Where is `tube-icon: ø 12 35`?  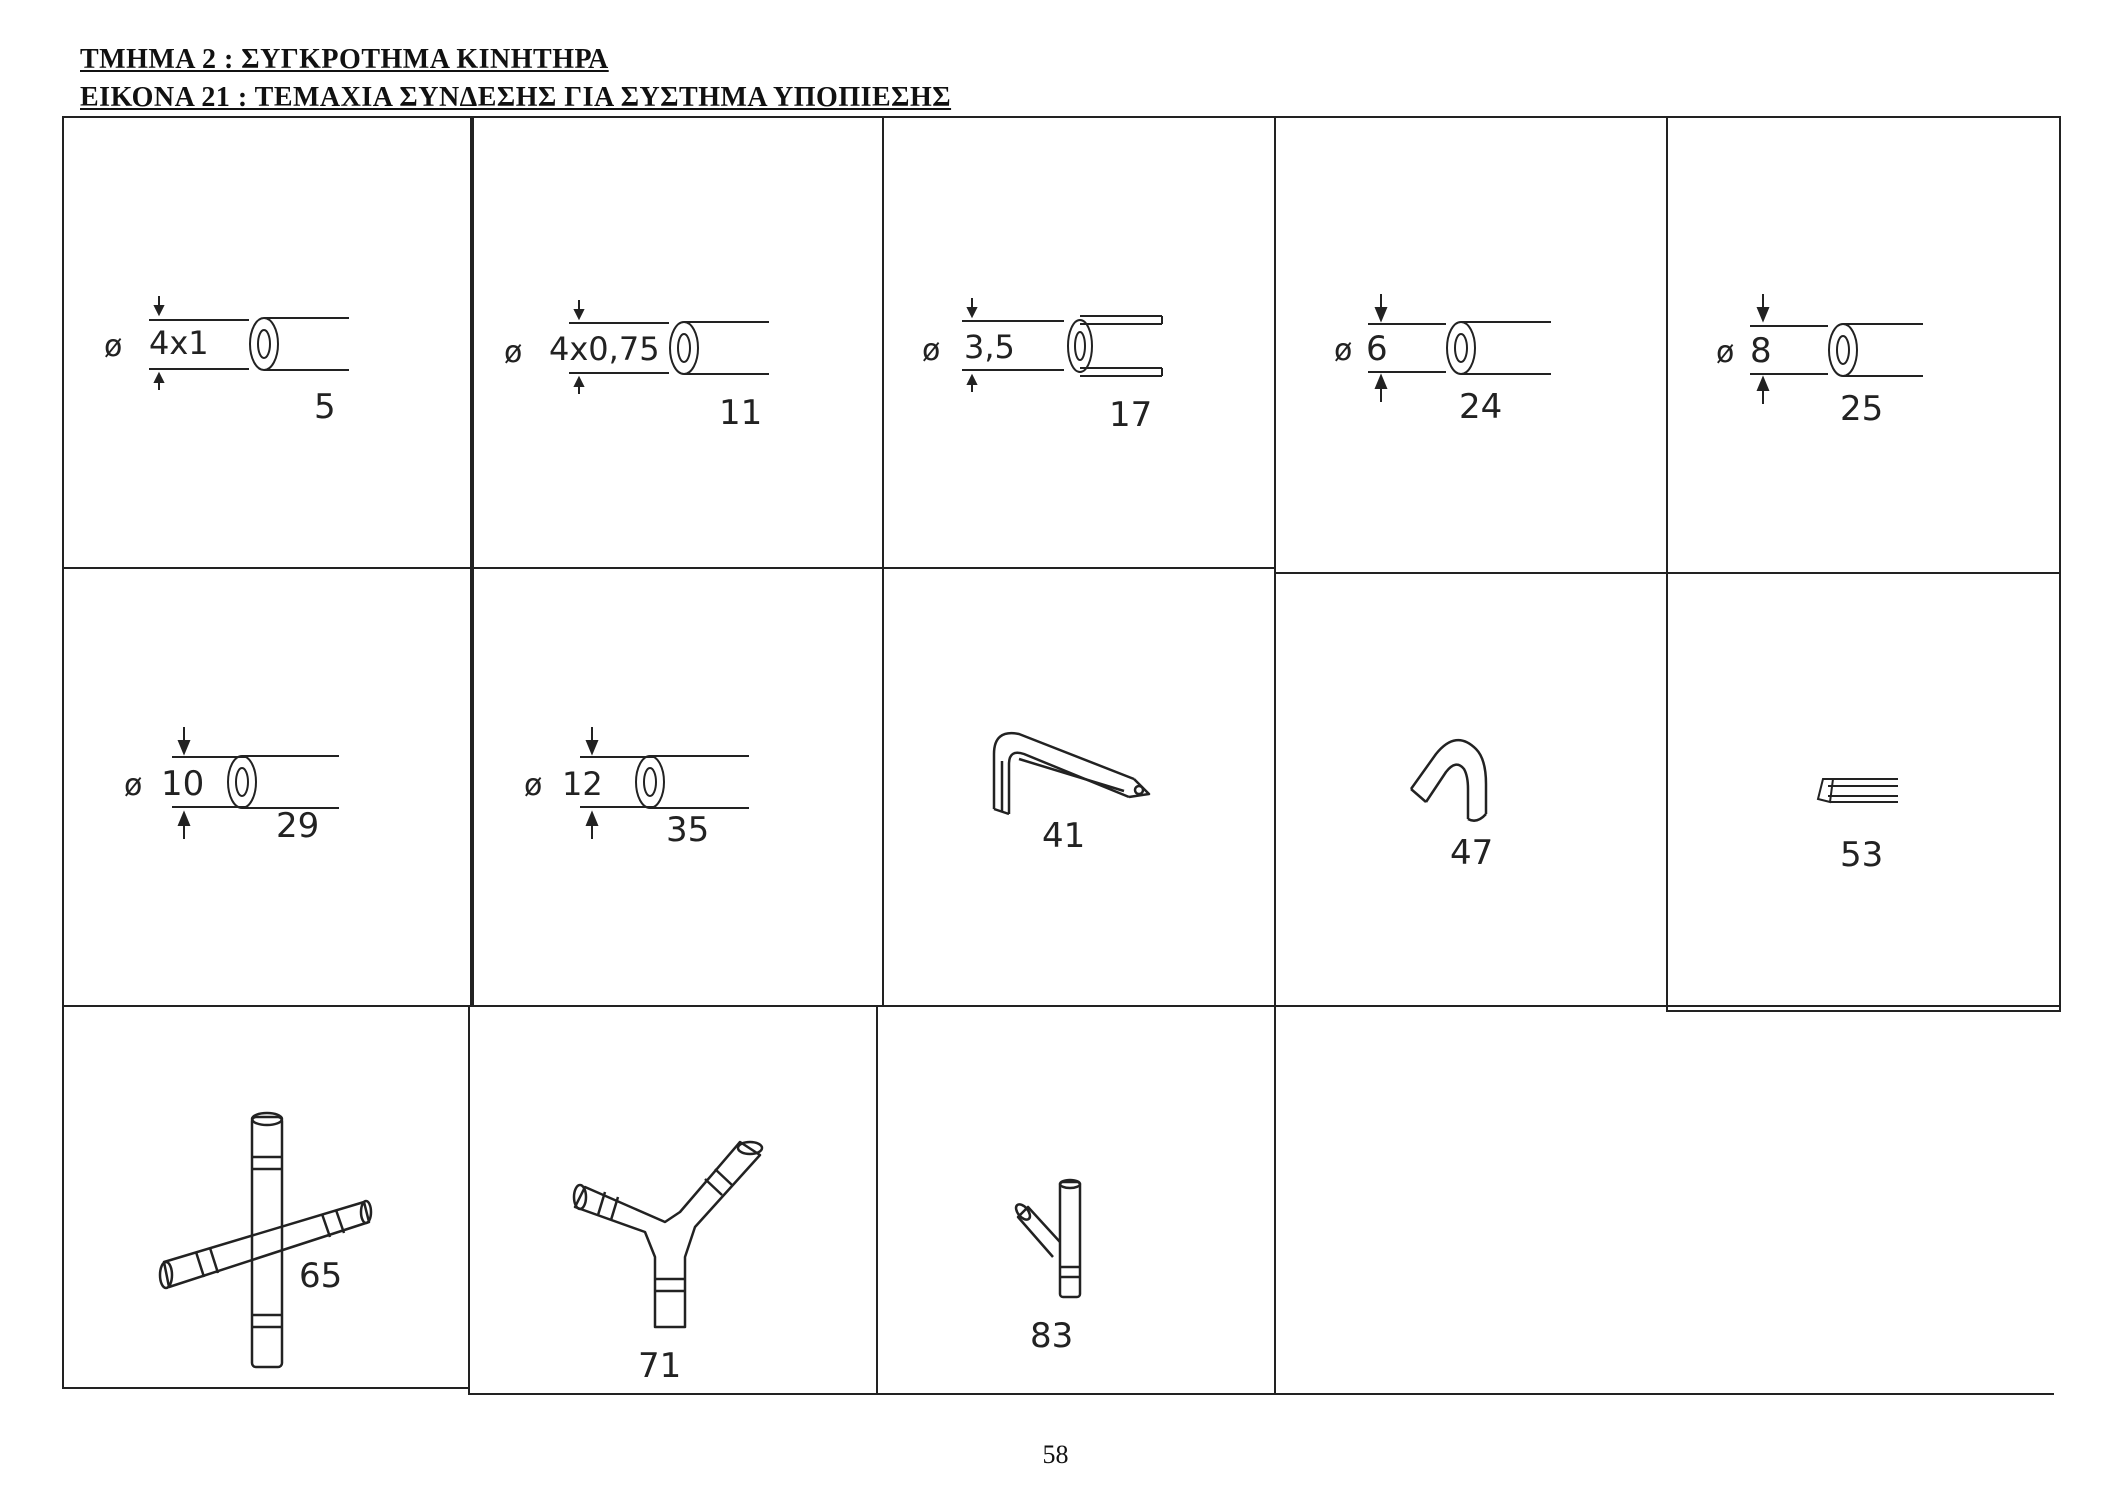
tube-icon: ø 12 35 is located at coordinates (636, 788).